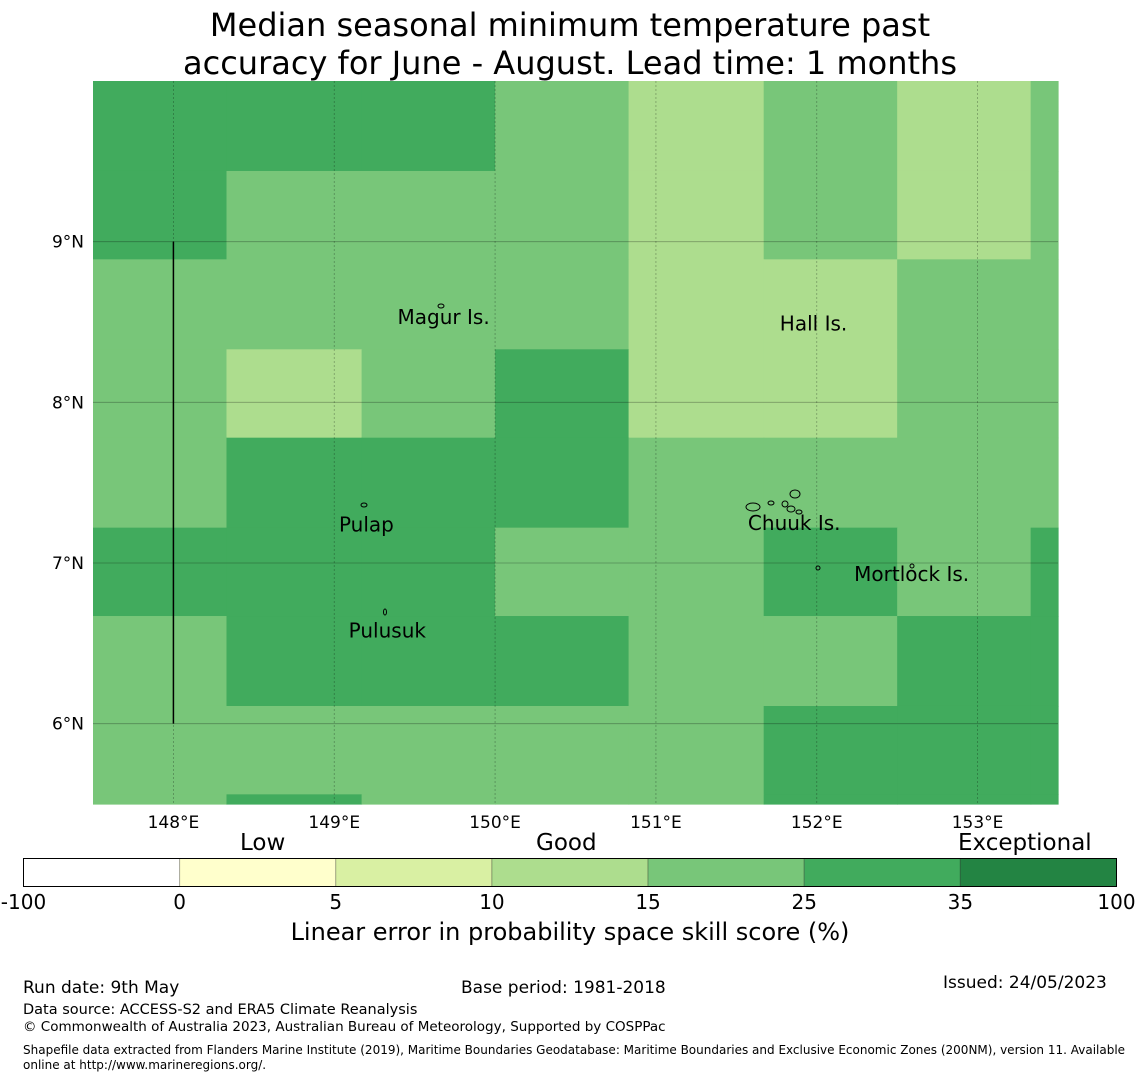 The width and height of the screenshot is (1140, 1080). I want to click on shapefile-credit-line-2: online at http://www.marineregions.org/., so click(145, 1065).